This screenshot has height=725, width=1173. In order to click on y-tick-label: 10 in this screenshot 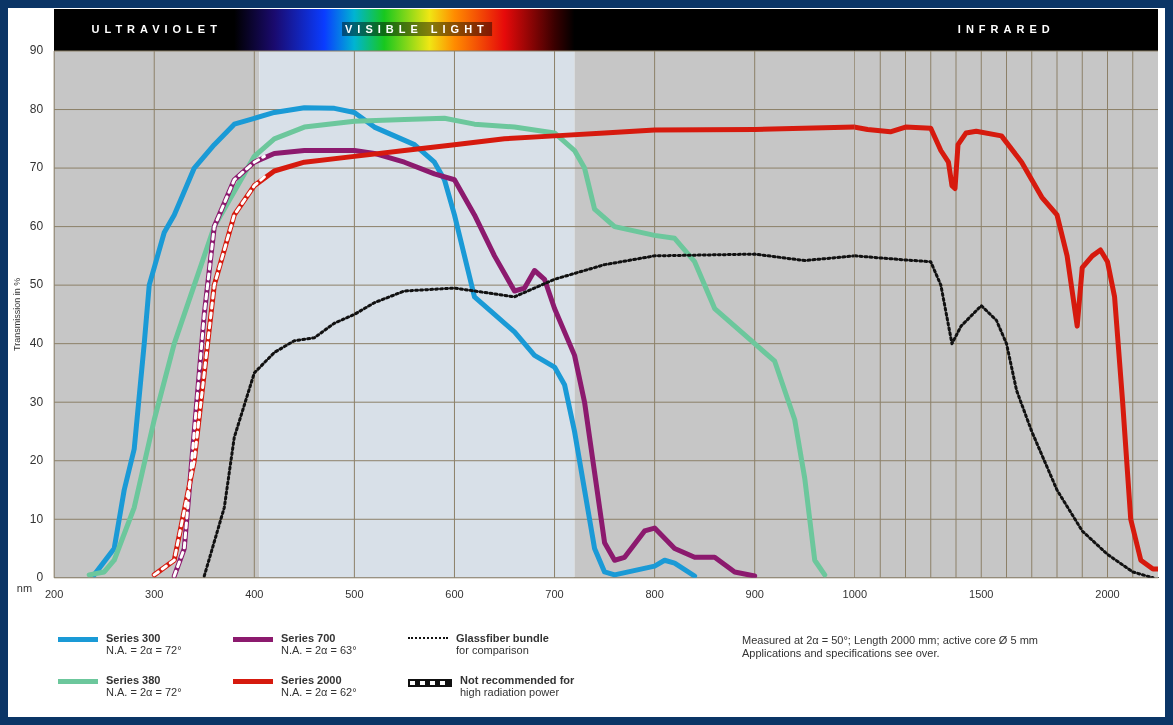, I will do `click(36, 518)`.